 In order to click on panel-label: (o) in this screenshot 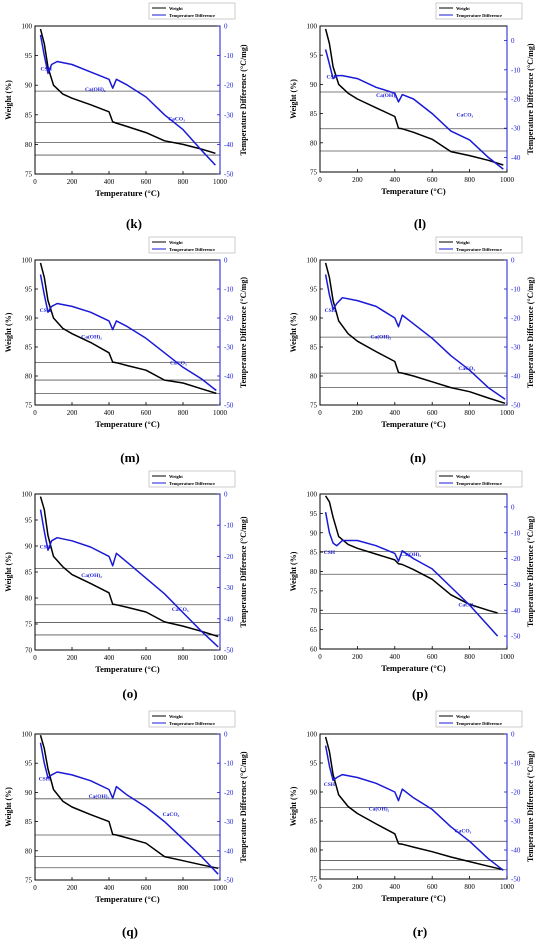, I will do `click(129, 693)`.